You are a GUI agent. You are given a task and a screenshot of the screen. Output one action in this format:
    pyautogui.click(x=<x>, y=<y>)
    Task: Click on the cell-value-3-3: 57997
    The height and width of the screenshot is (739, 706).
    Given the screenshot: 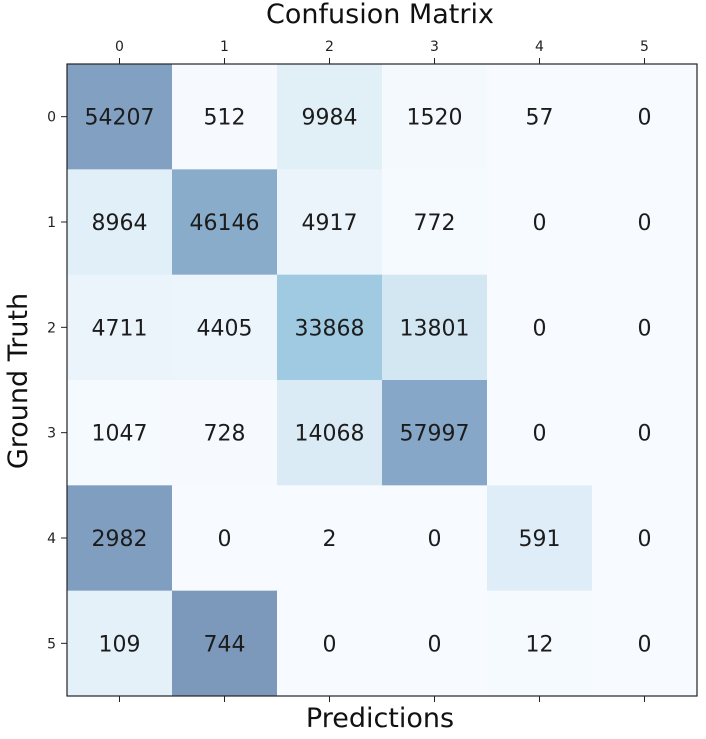 What is the action you would take?
    pyautogui.click(x=435, y=434)
    